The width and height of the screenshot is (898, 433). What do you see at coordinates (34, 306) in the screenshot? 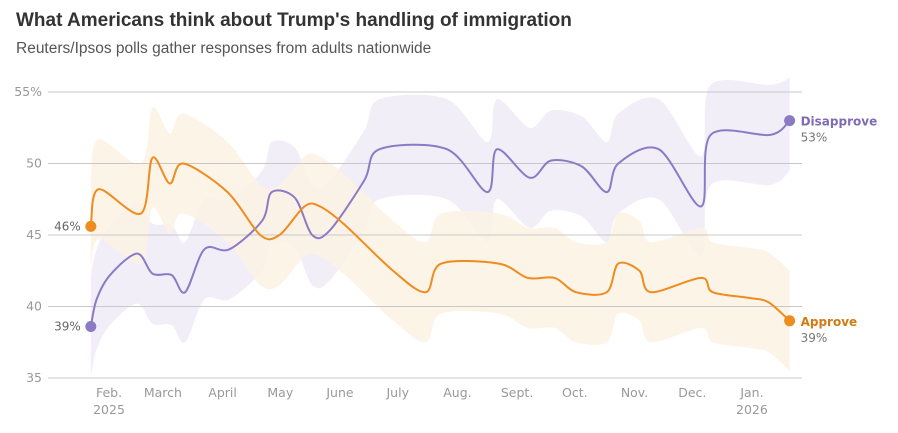
I see `y-tick-label: 40` at bounding box center [34, 306].